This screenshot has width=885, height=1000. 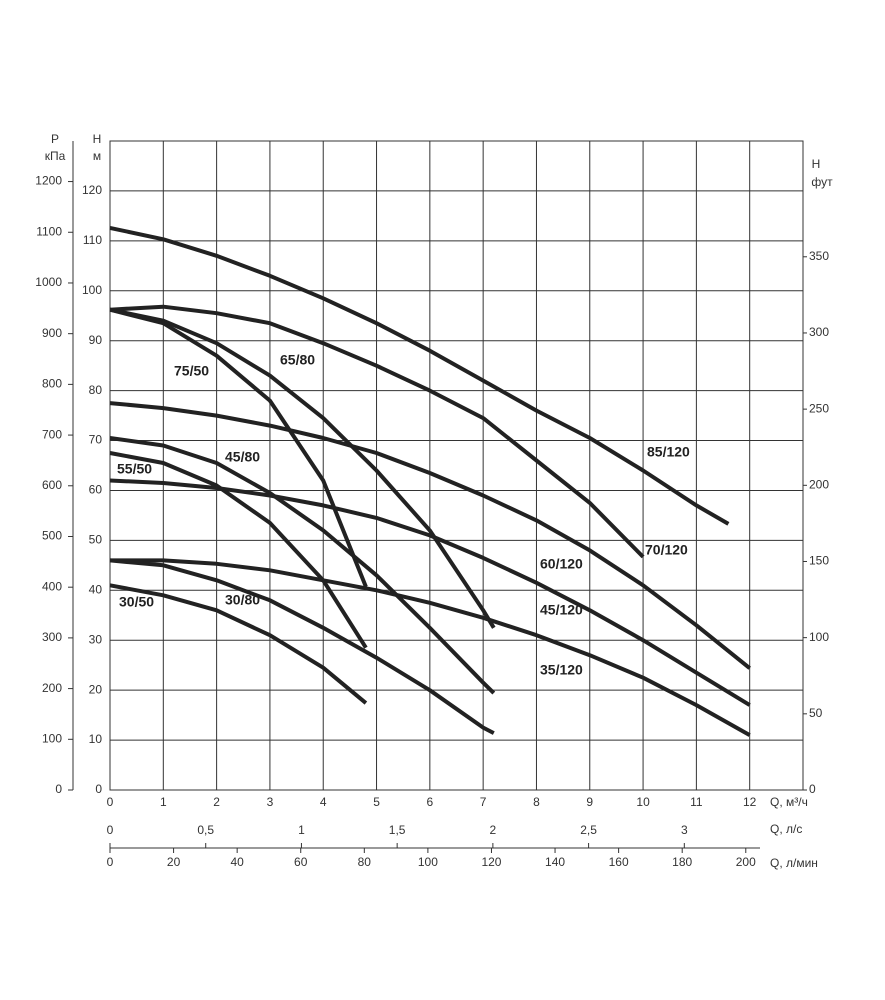 I want to click on y3-tick-label: 800, so click(x=52, y=384).